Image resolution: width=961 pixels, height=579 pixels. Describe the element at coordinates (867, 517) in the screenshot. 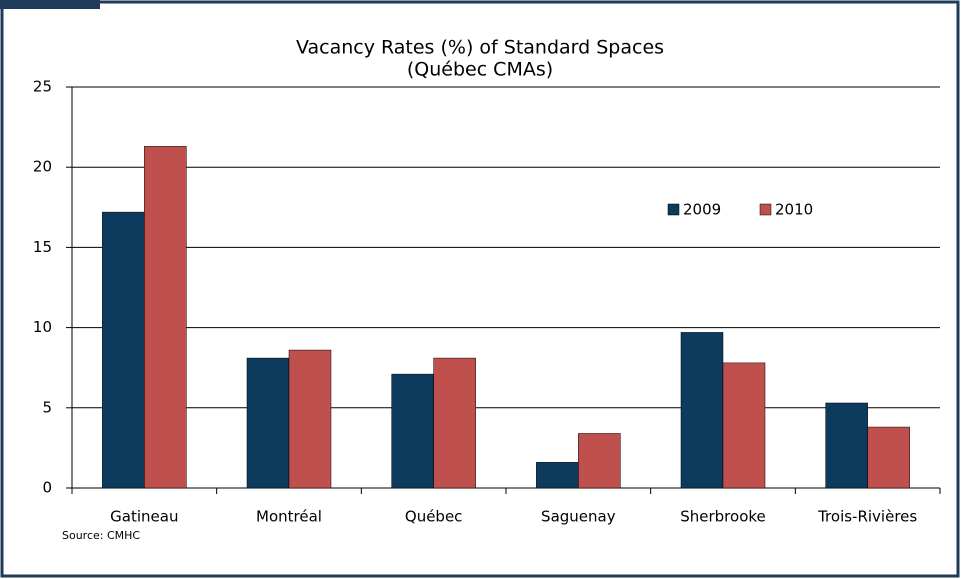

I see `x-tick-label: Trois-Rivières` at that location.